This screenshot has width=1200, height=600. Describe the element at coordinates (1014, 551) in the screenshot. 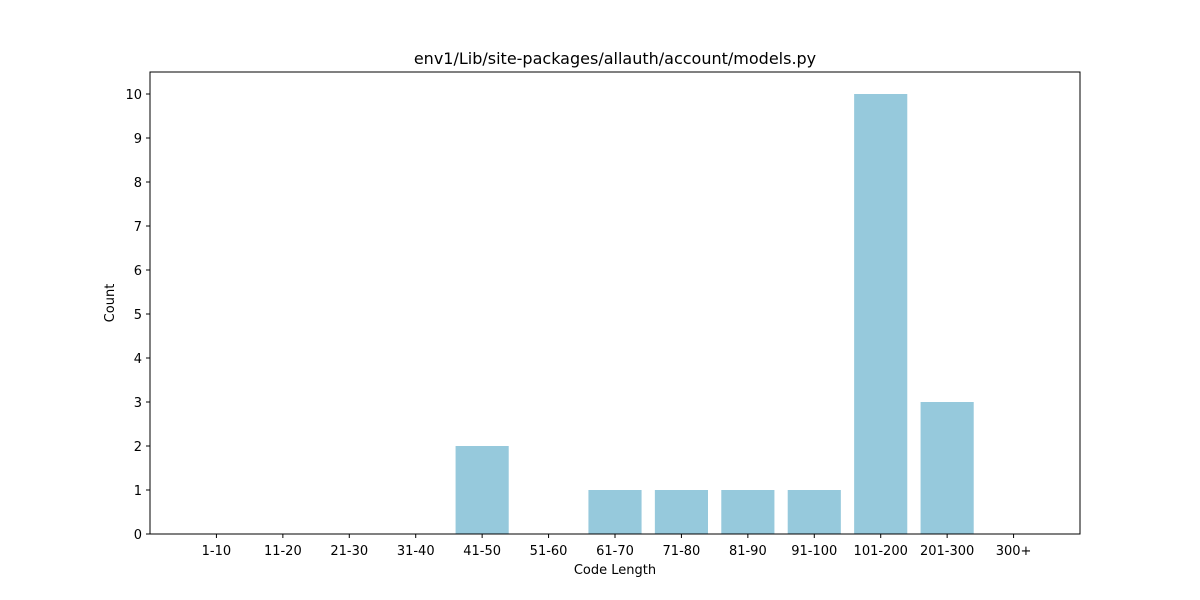

I see `x-tick-label: 300+` at that location.